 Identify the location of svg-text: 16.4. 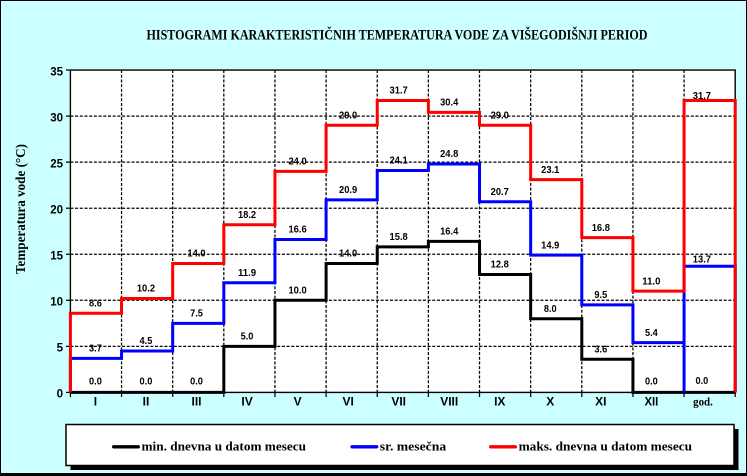
(449, 231).